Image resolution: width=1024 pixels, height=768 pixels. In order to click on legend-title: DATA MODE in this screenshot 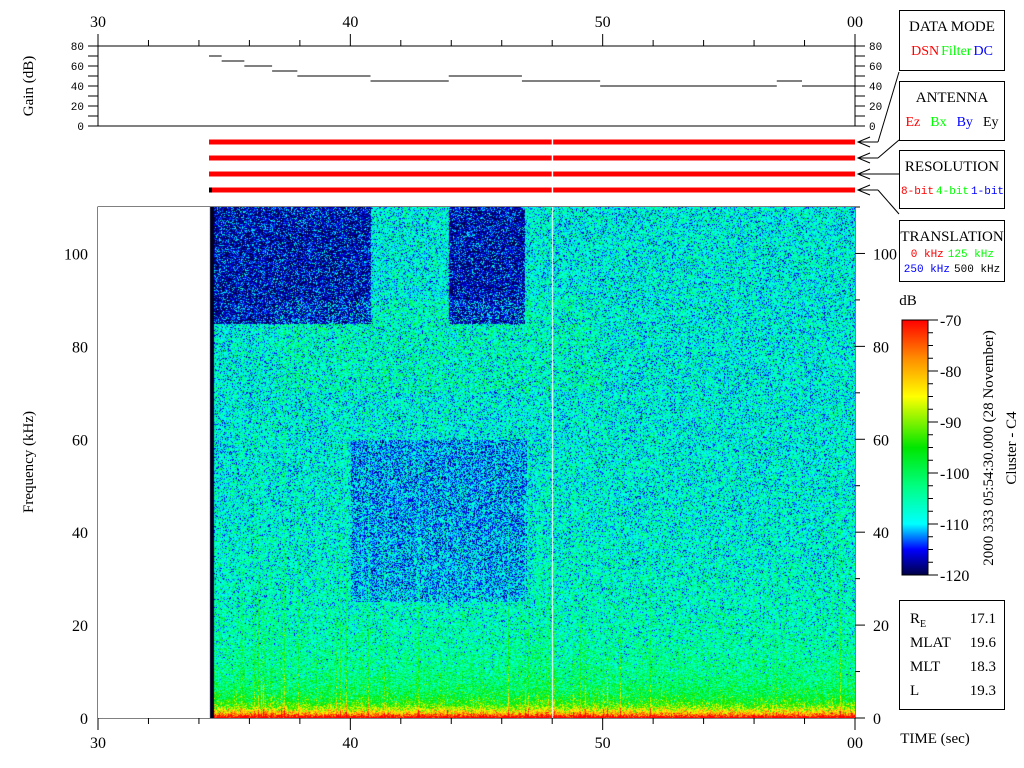, I will do `click(952, 27)`.